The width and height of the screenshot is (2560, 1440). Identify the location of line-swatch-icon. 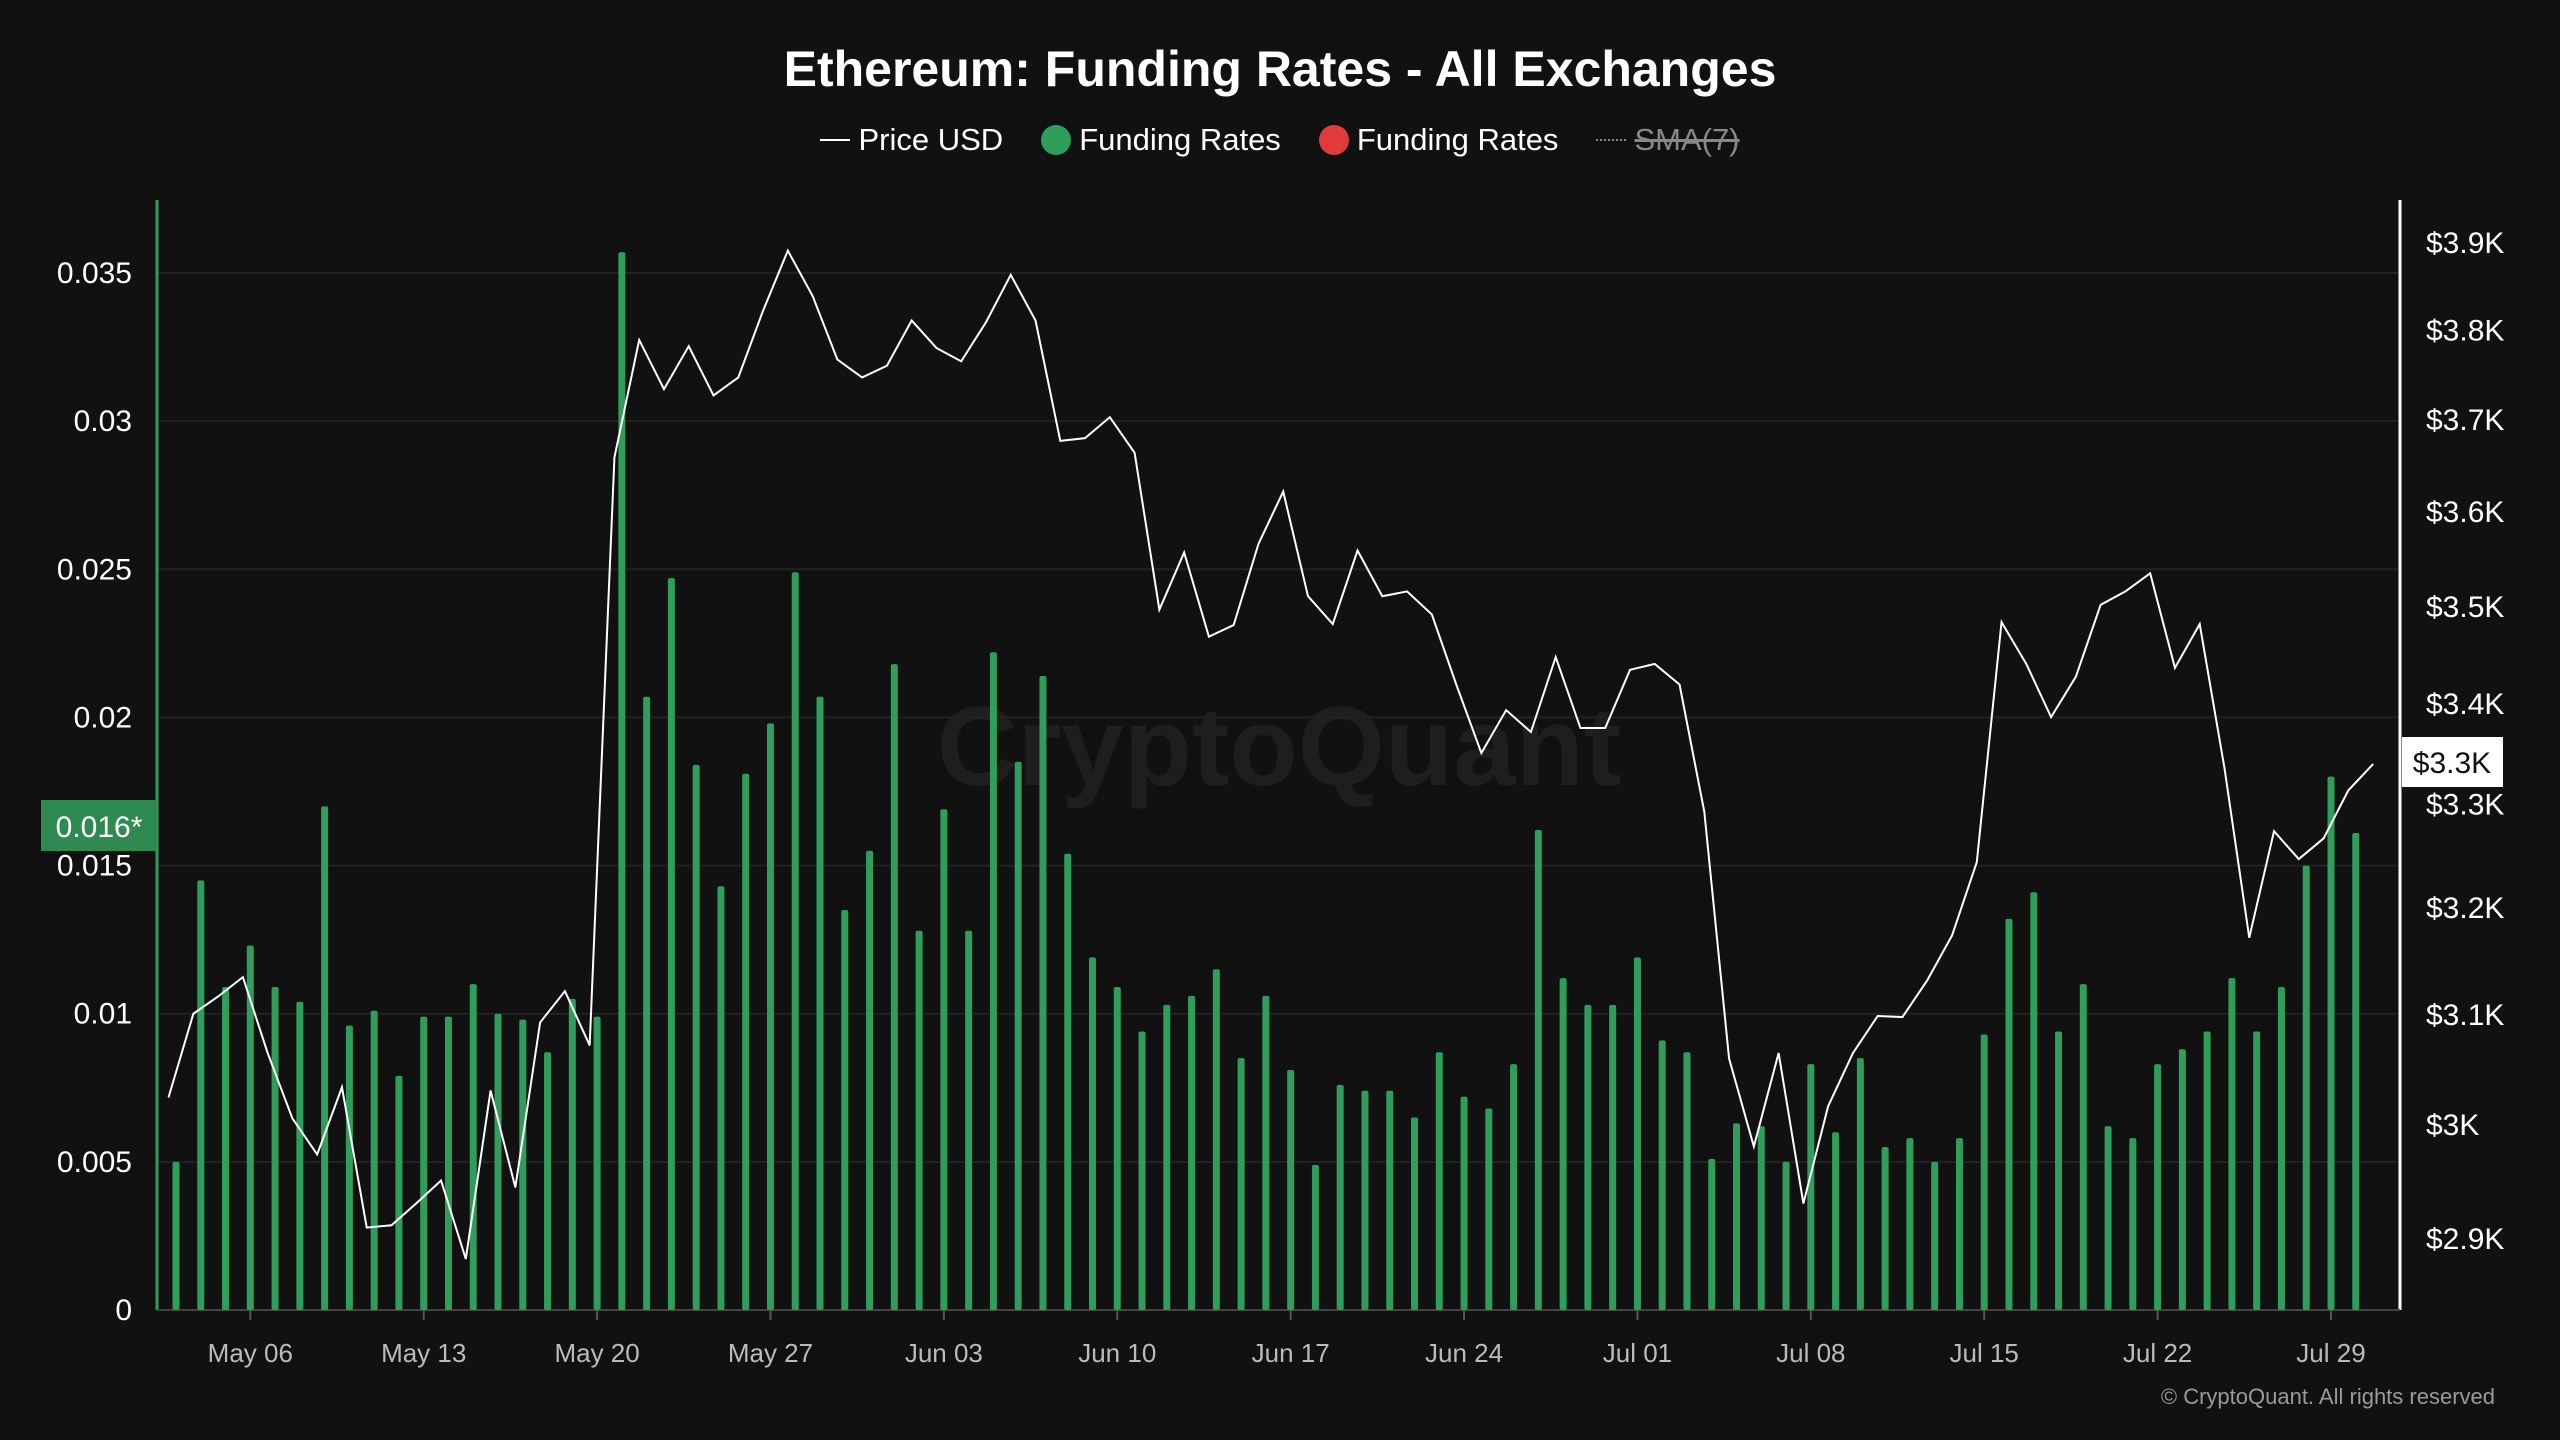
(835, 140).